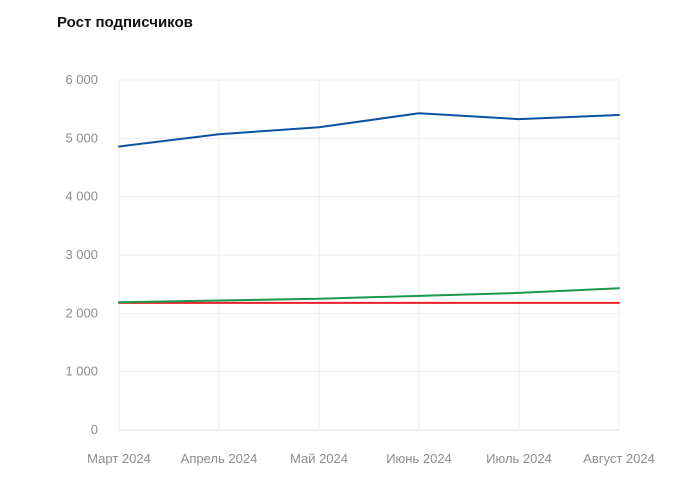 The image size is (688, 485). I want to click on chart-title: Рост подписчиков, so click(125, 22).